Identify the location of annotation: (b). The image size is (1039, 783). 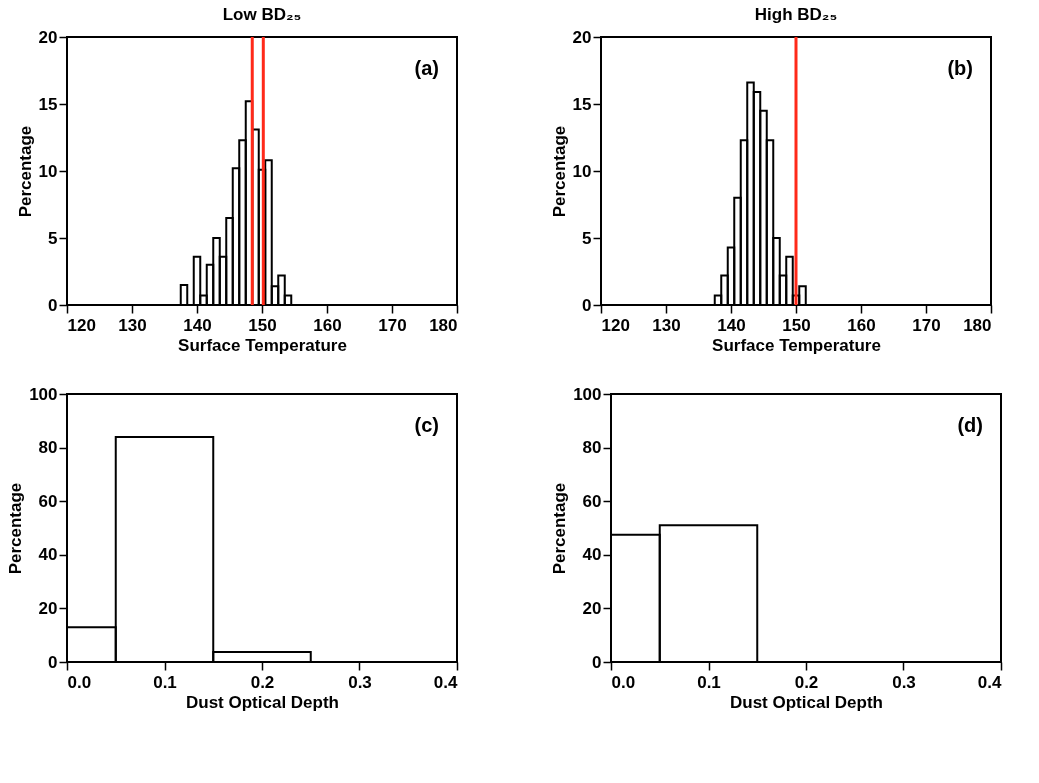
(960, 68).